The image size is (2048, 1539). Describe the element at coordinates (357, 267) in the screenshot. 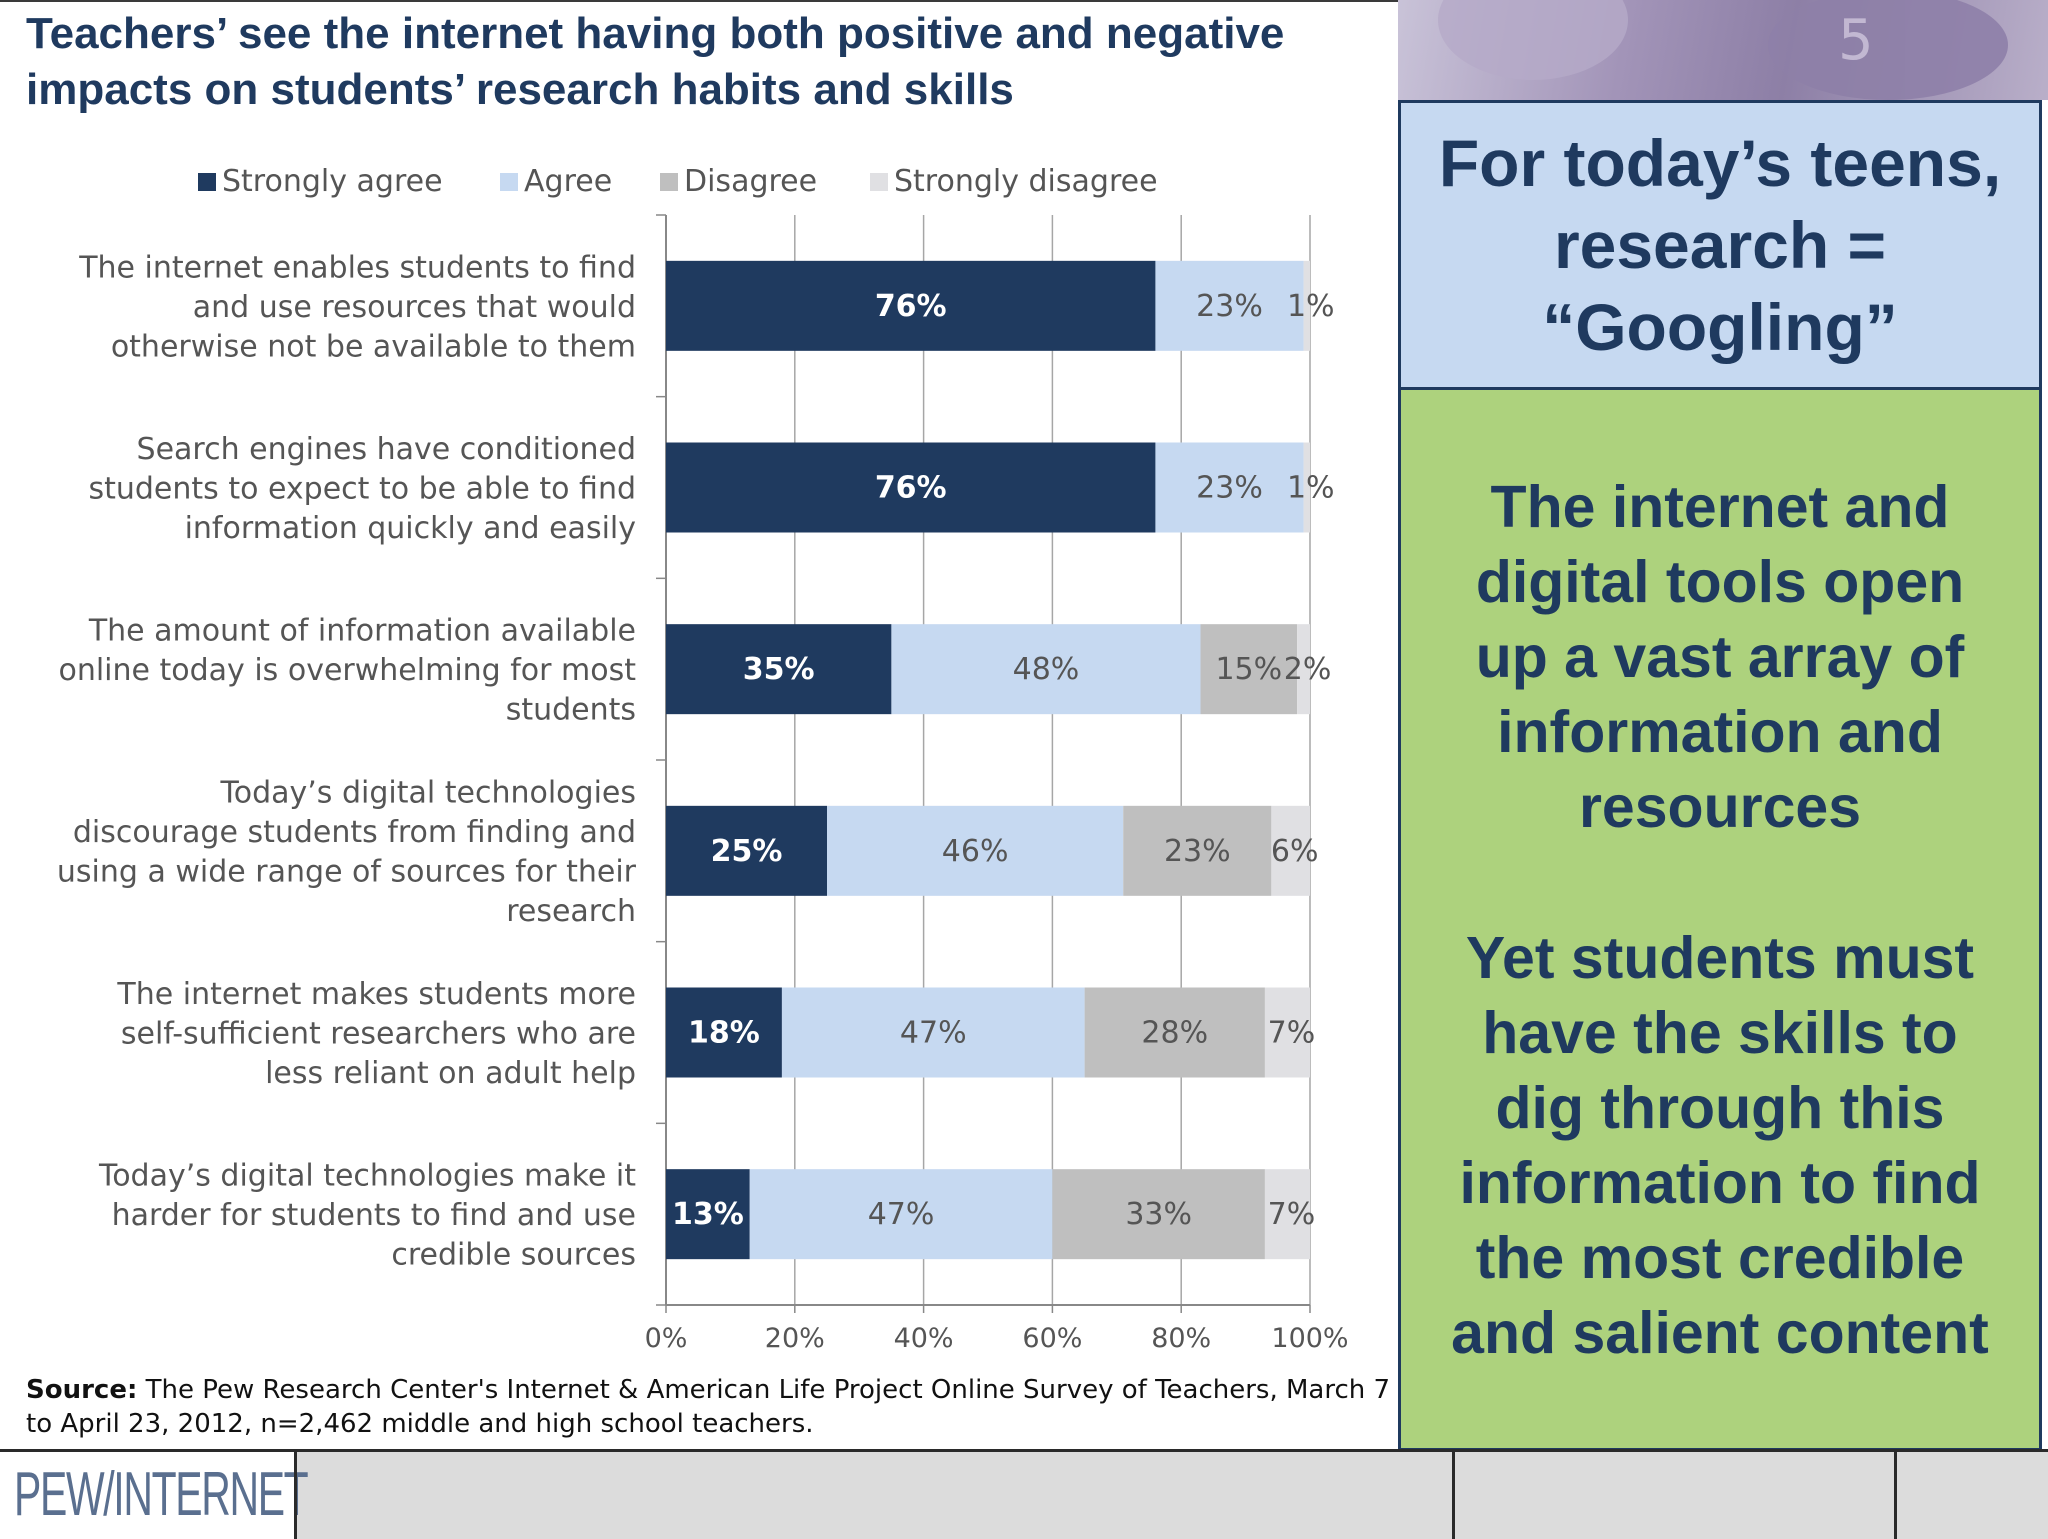

I see `category-label: The internet enables students to find` at that location.